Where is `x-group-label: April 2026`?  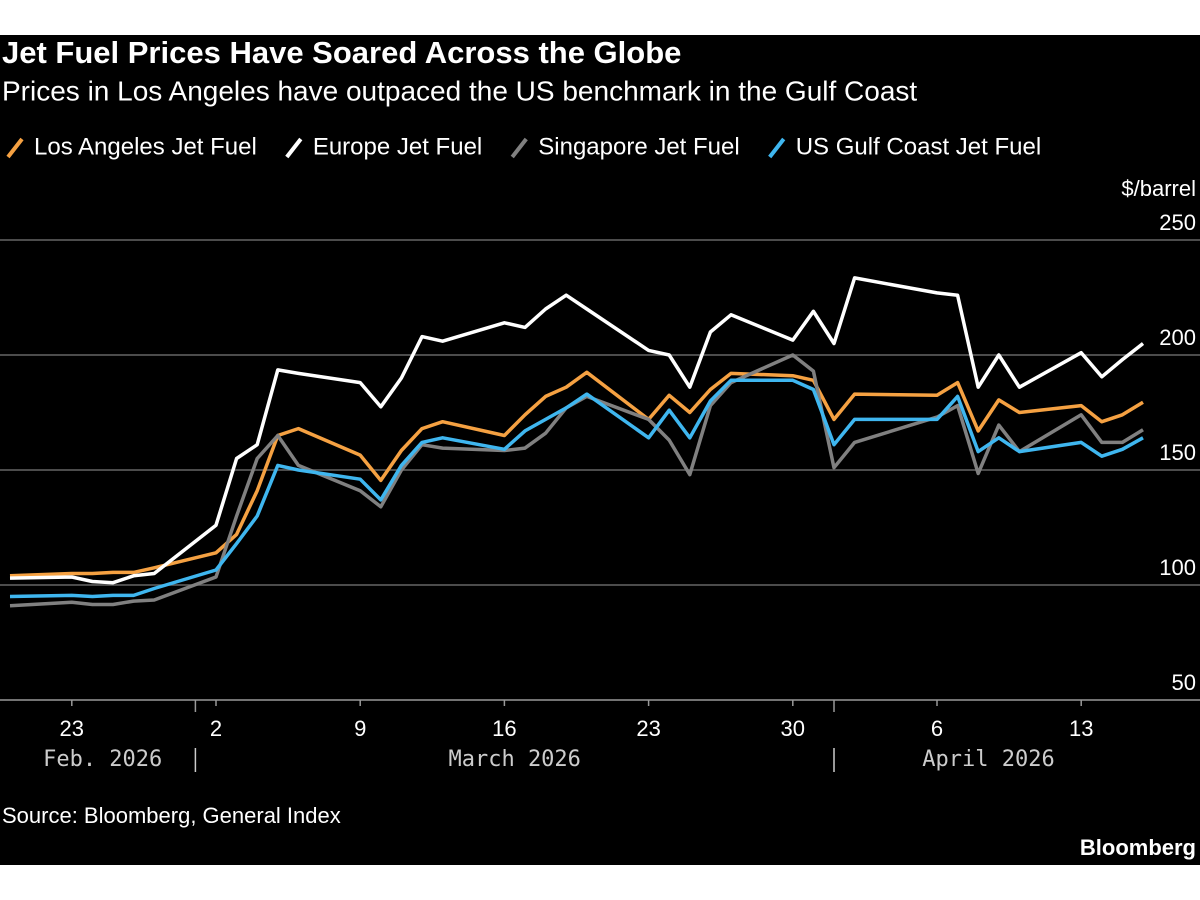
x-group-label: April 2026 is located at coordinates (988, 759).